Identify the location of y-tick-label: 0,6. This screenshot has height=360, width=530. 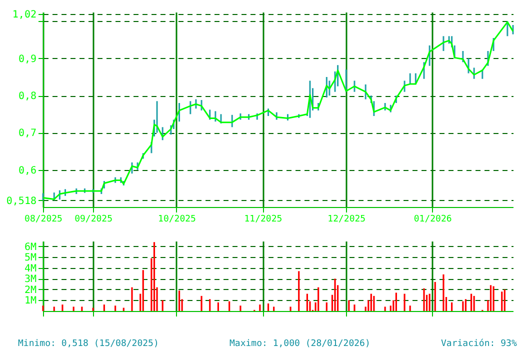
(27, 170).